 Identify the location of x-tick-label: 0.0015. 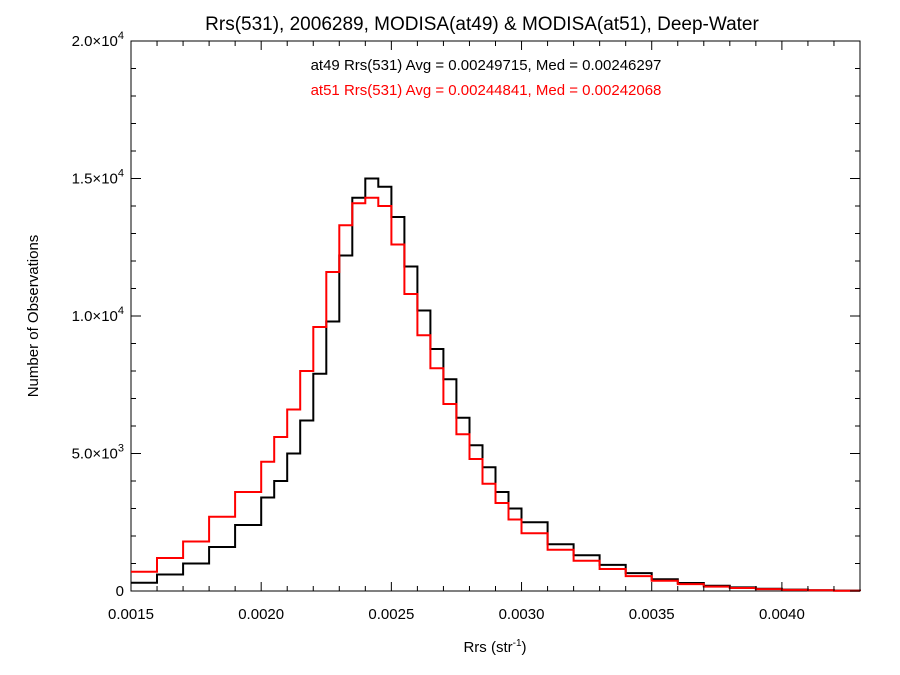
(131, 614).